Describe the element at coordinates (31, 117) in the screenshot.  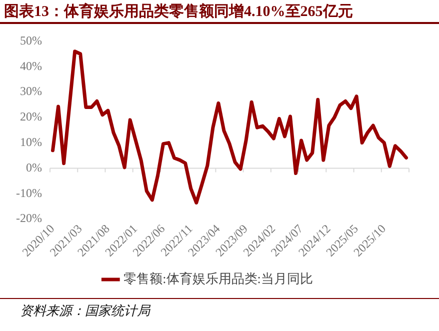
I see `y-tick-label: 20%` at that location.